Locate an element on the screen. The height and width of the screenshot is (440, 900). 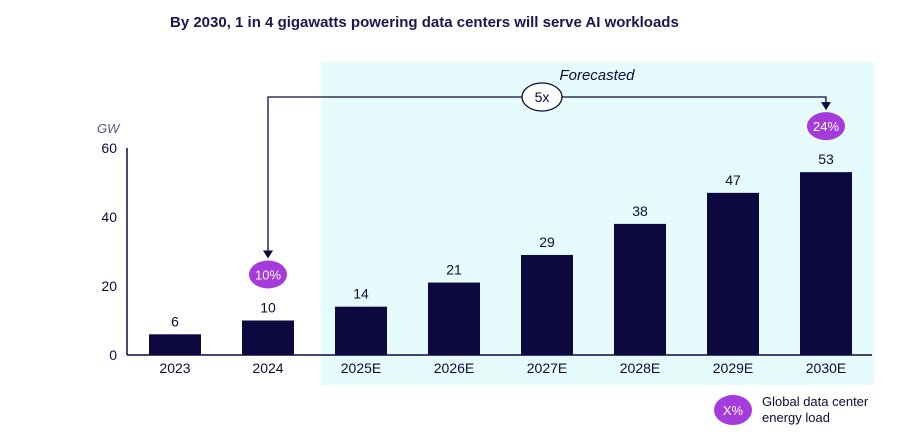
multiplier-badge is located at coordinates (542, 97).